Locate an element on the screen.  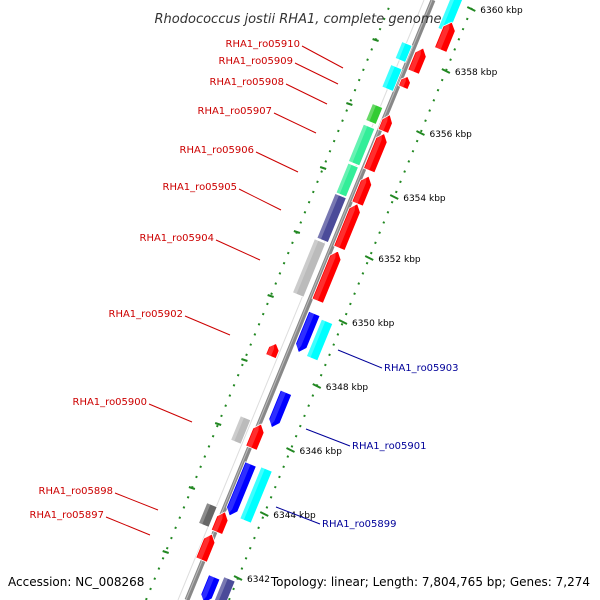
scale-tick: 6344 kbp is located at coordinates (287, 516).